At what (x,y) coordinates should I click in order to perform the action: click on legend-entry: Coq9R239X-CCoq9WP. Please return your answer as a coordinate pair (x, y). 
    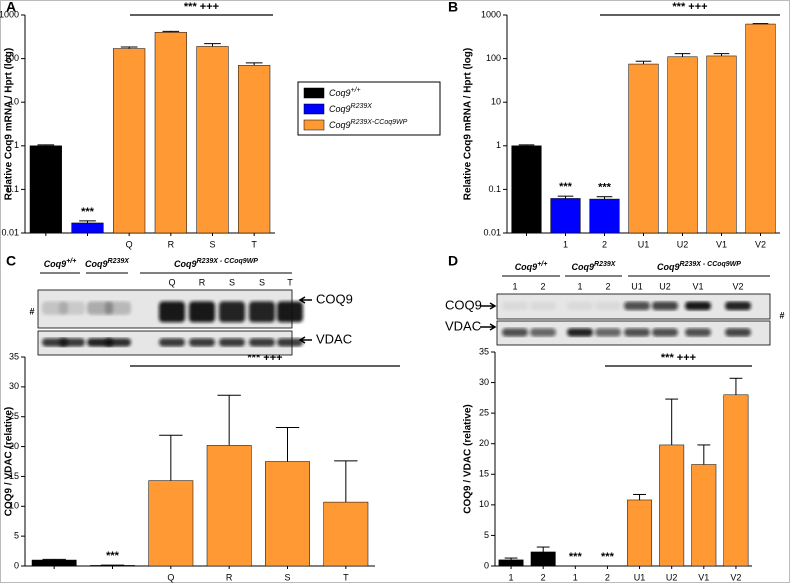
    Looking at the image, I should click on (368, 125).